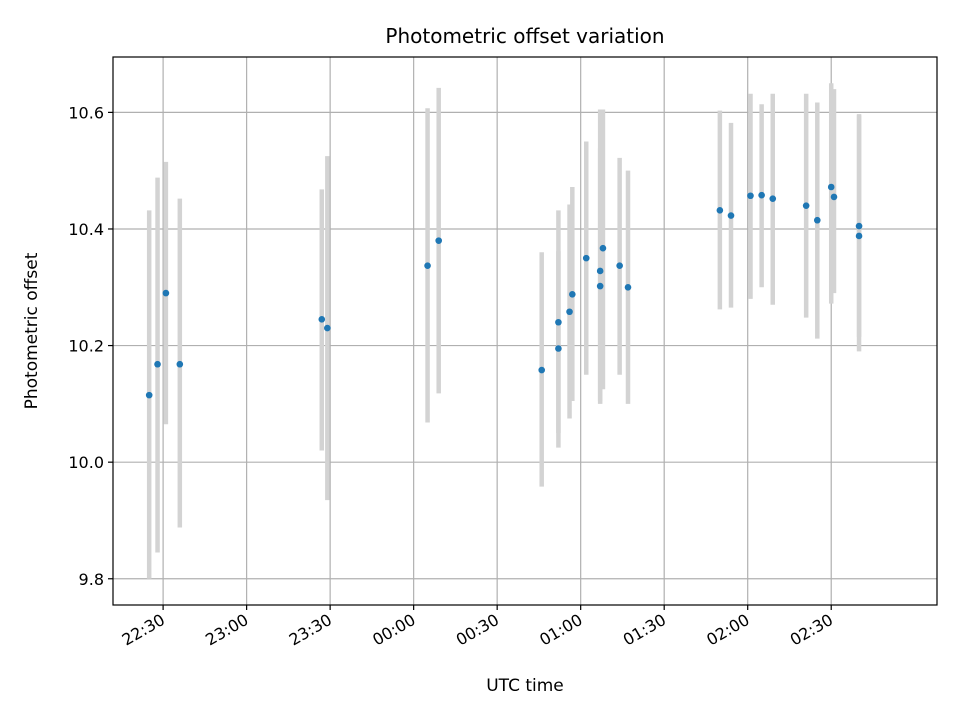 This screenshot has width=960, height=720. Describe the element at coordinates (525, 686) in the screenshot. I see `x-axis-label: UTC time` at that location.